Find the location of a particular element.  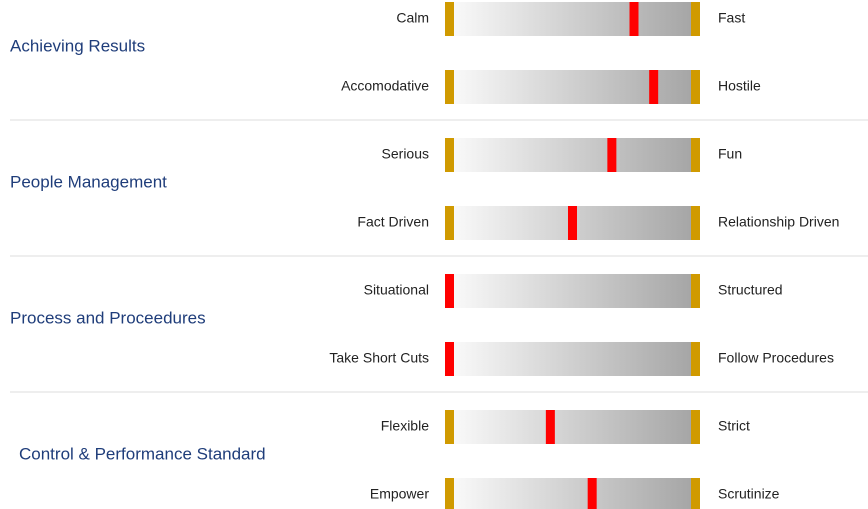

left-label: Serious is located at coordinates (405, 154).